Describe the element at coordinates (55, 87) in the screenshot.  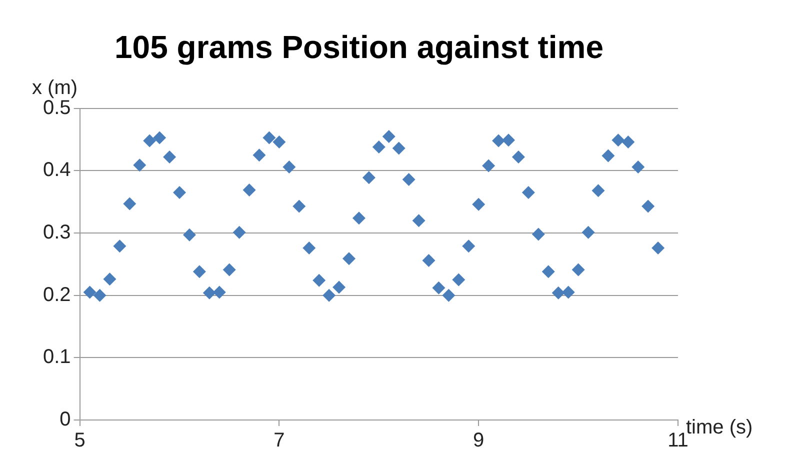
I see `y-axis-title: x (m)` at that location.